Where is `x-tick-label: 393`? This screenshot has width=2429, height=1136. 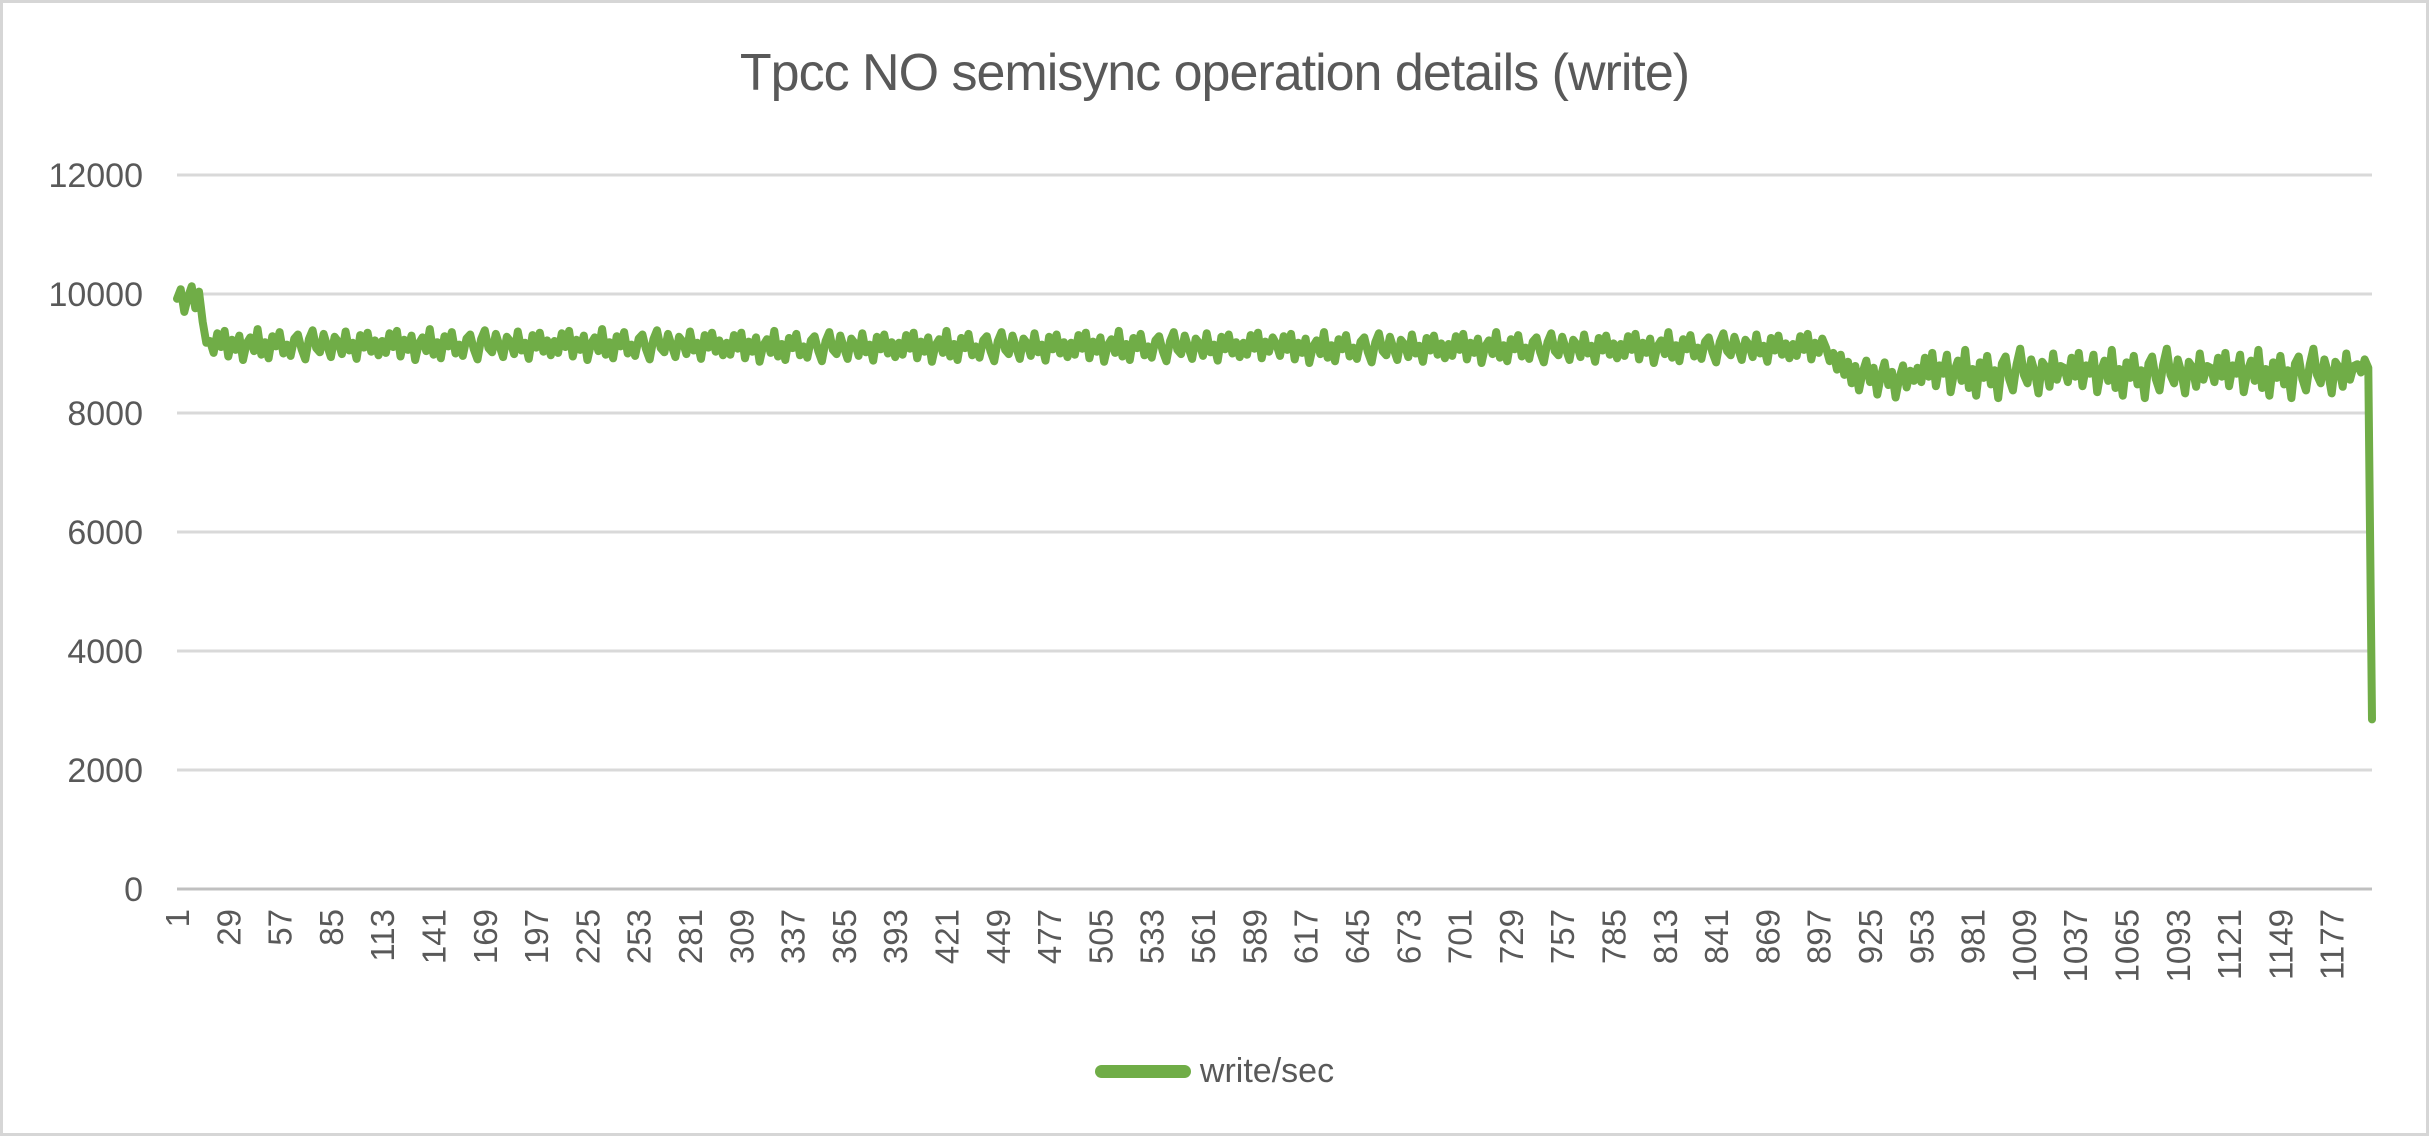
x-tick-label: 393 is located at coordinates (895, 936).